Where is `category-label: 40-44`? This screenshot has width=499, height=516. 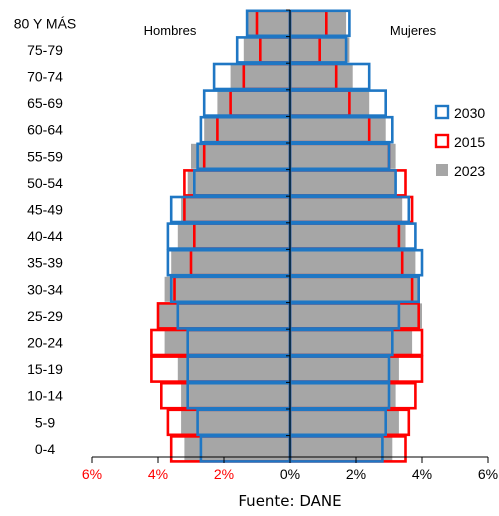 category-label: 40-44 is located at coordinates (45, 236).